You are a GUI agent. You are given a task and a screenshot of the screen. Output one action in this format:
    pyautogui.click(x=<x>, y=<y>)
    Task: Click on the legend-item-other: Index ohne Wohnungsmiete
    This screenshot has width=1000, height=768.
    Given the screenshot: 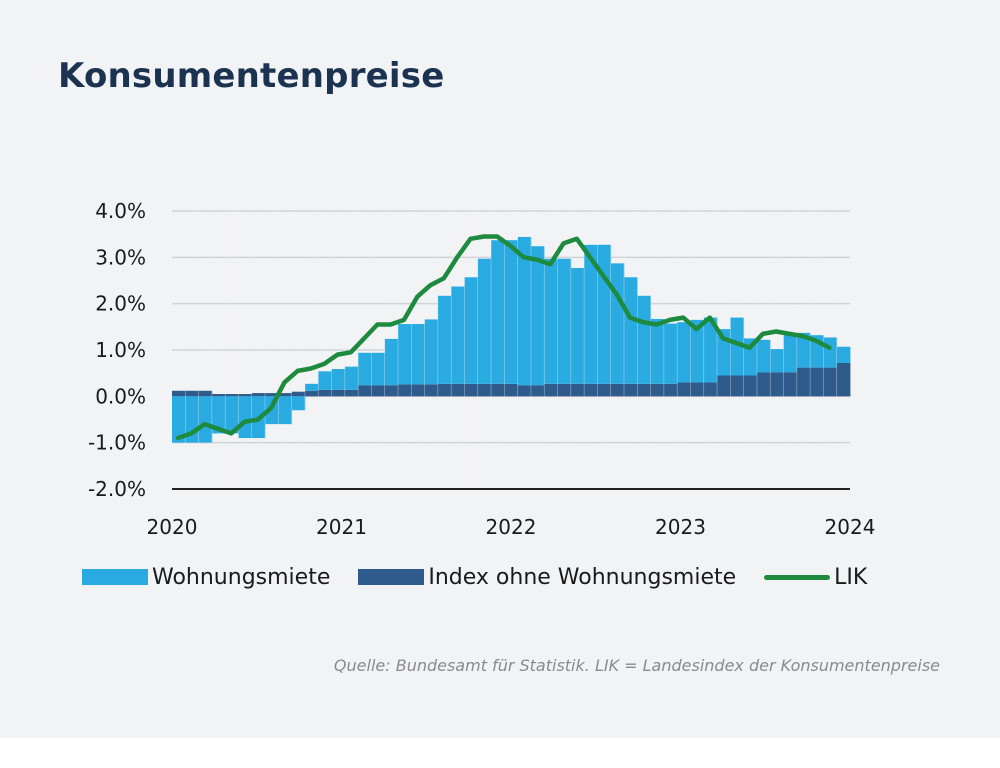 What is the action you would take?
    pyautogui.click(x=547, y=577)
    